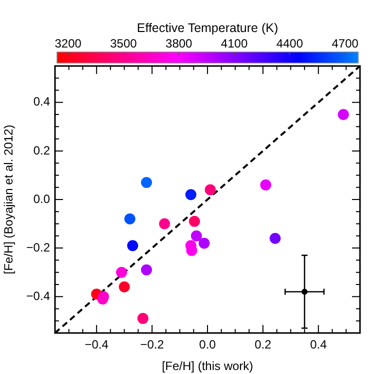 Image resolution: width=374 pixels, height=374 pixels. Describe the element at coordinates (124, 43) in the screenshot. I see `color-bar-label: 3500` at that location.